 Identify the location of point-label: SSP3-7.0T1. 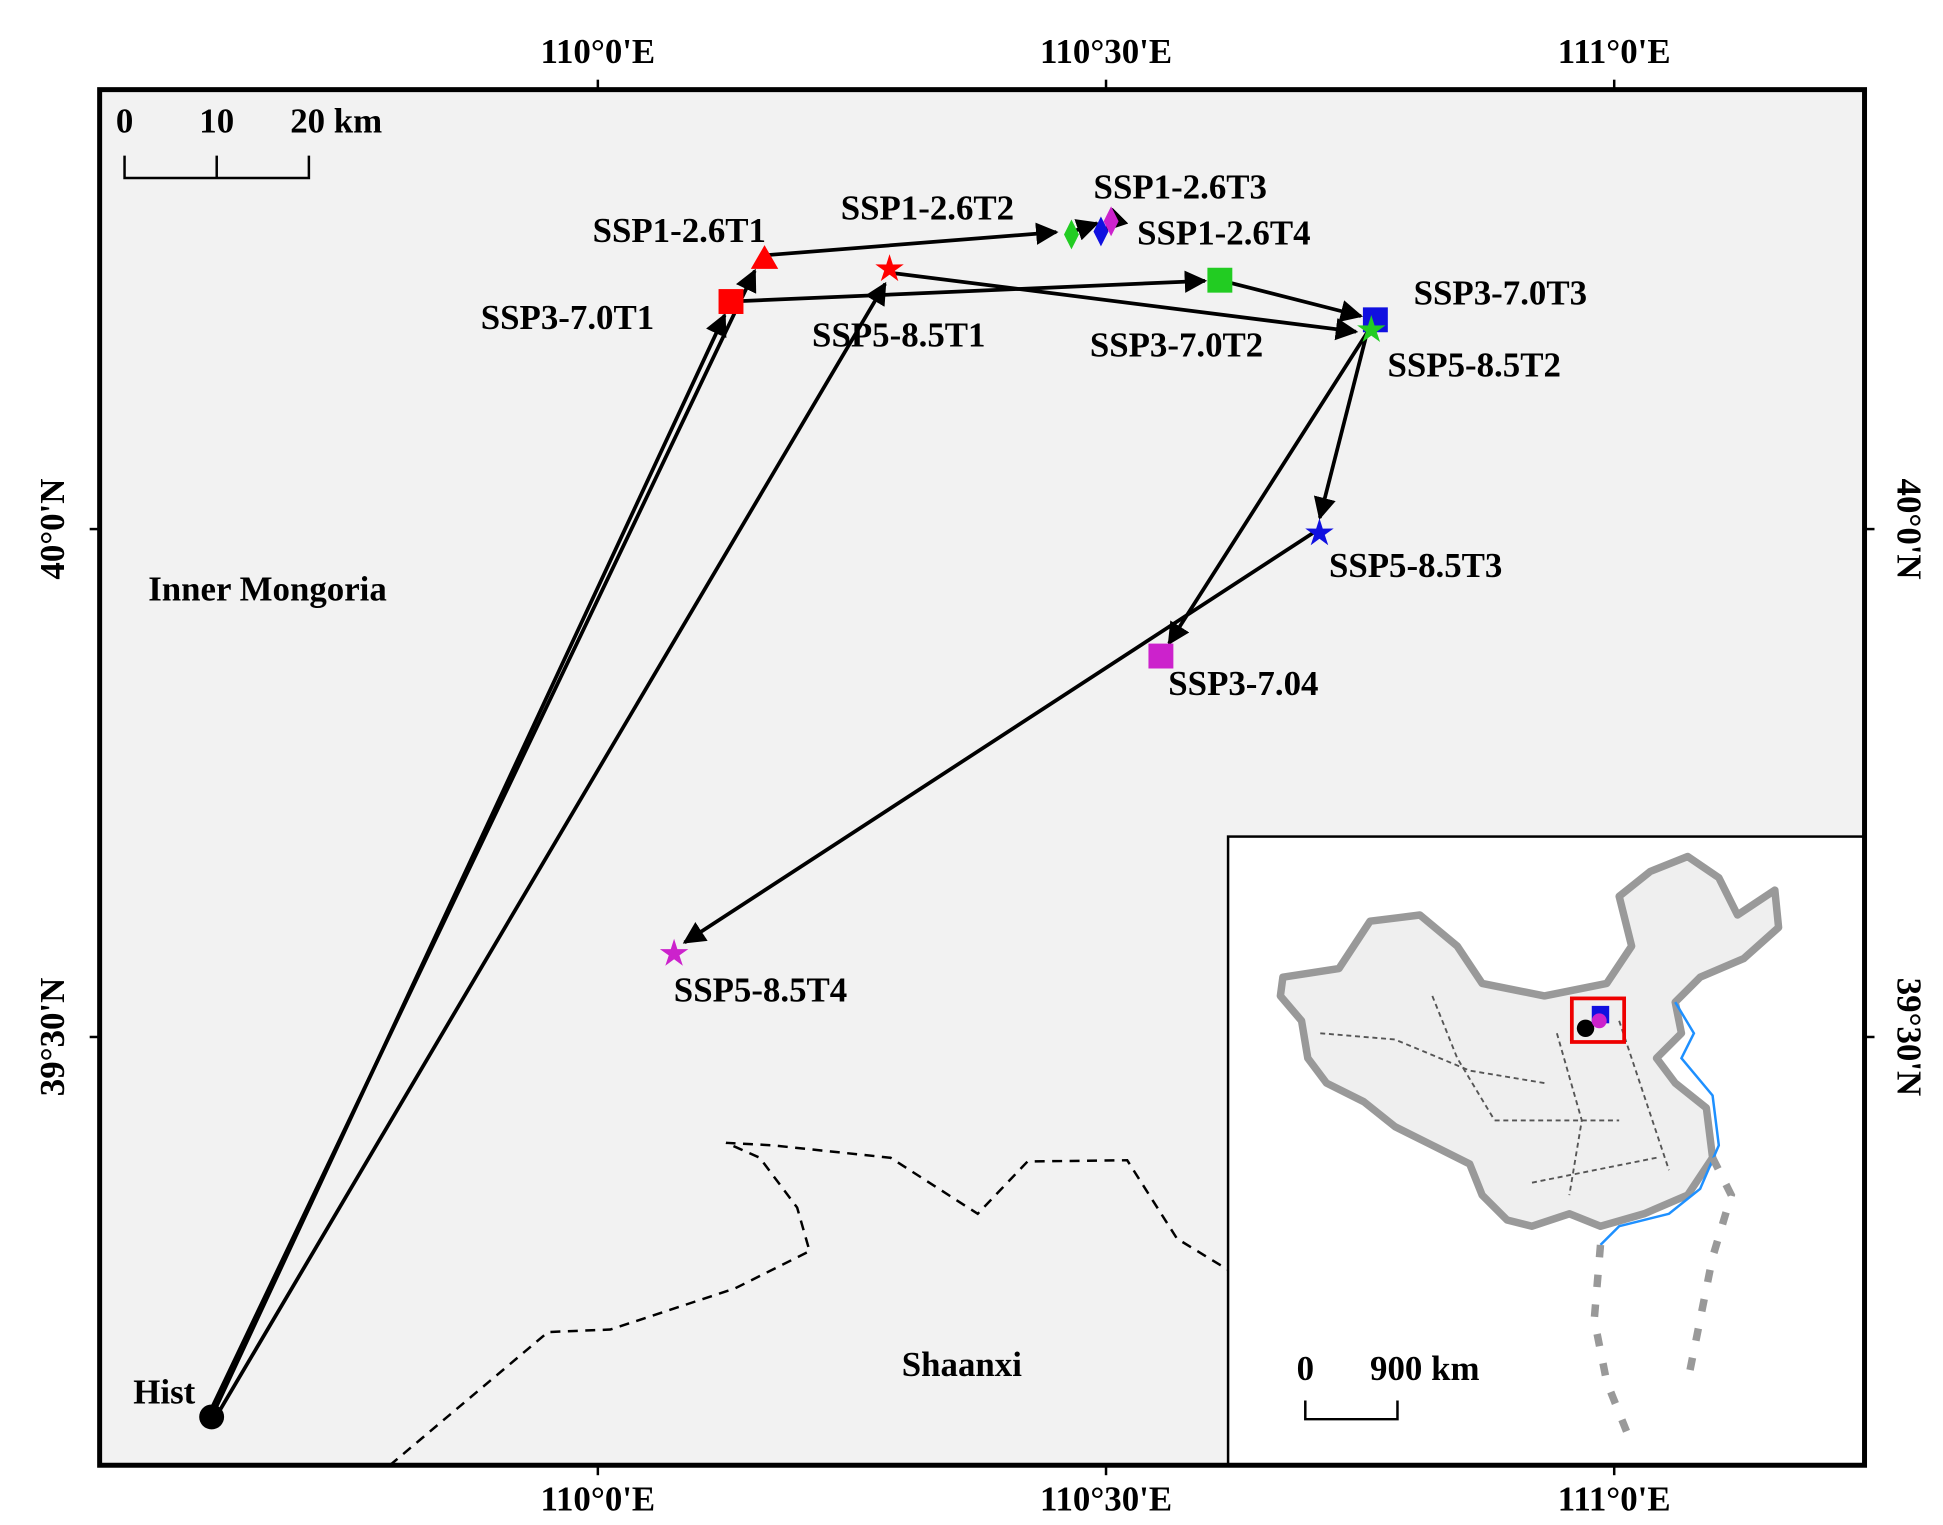
(567, 317).